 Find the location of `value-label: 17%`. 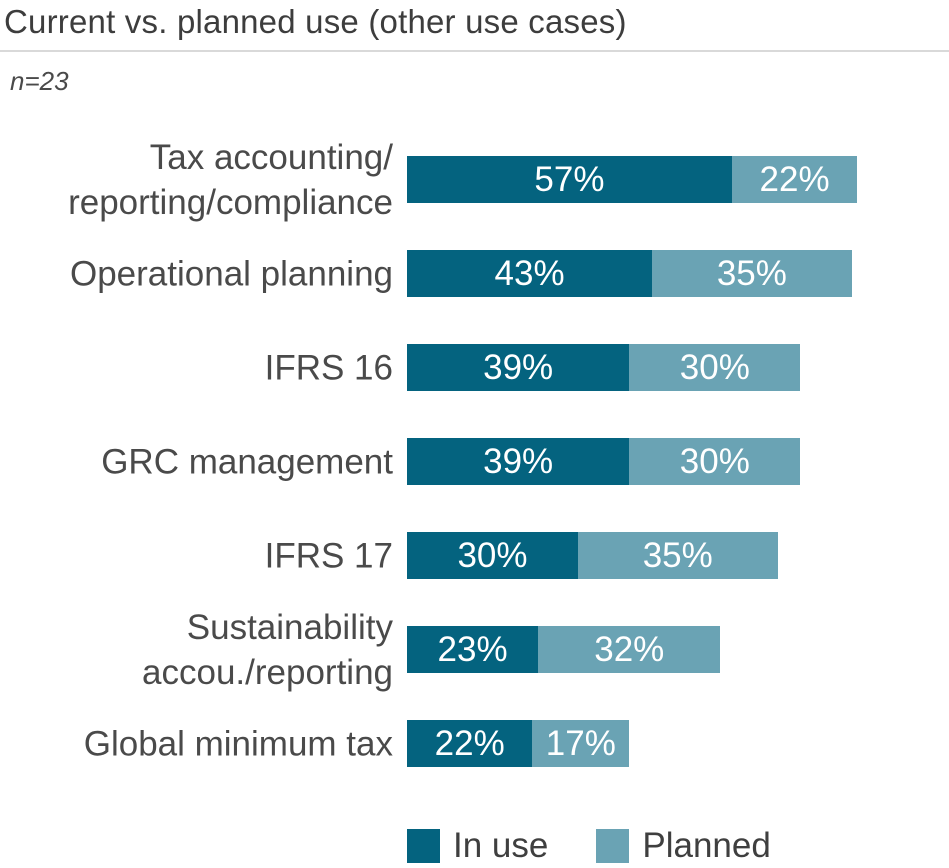

value-label: 17% is located at coordinates (580, 743).